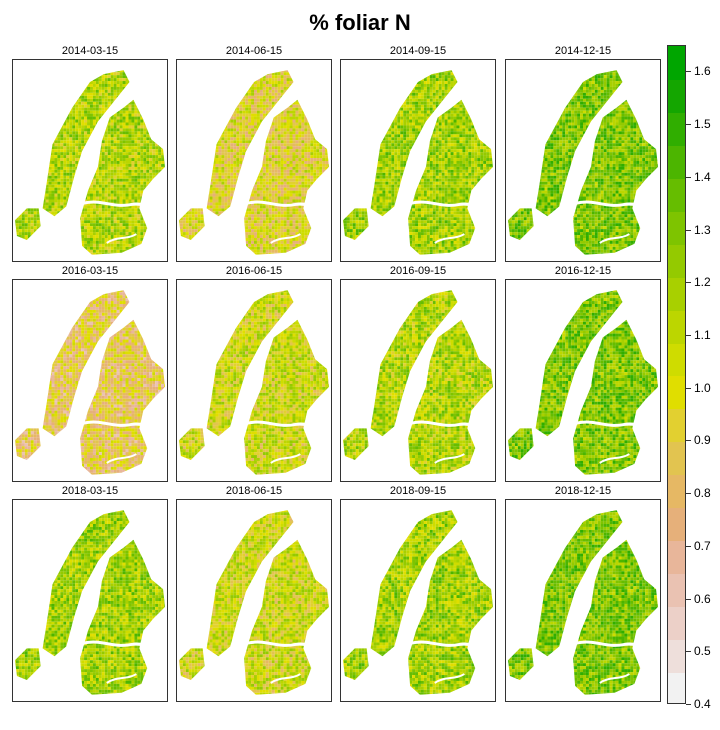 Image resolution: width=720 pixels, height=730 pixels. I want to click on legend-tick-label: 0.8, so click(702, 493).